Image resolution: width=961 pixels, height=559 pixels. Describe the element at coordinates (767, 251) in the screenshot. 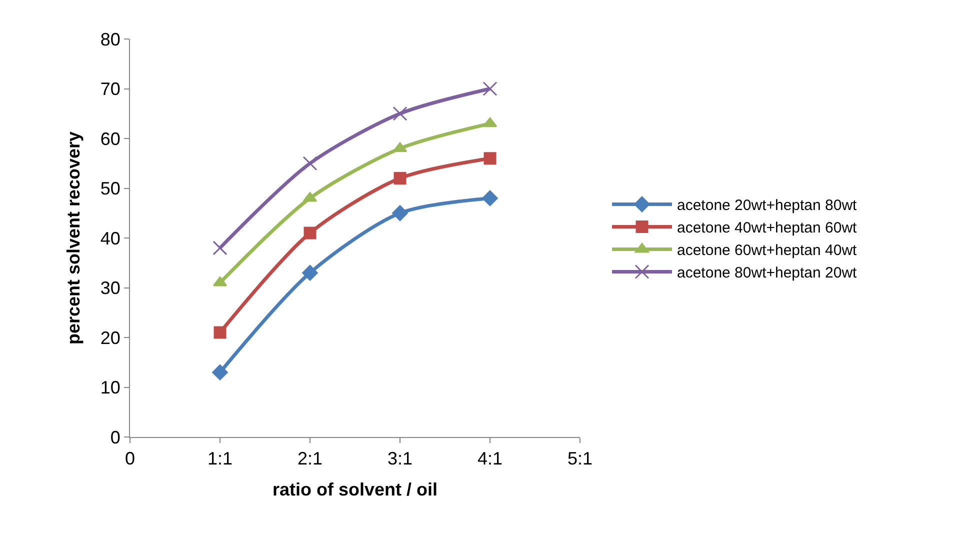

I see `legend-label: acetone 60wt+heptan 40wt` at that location.